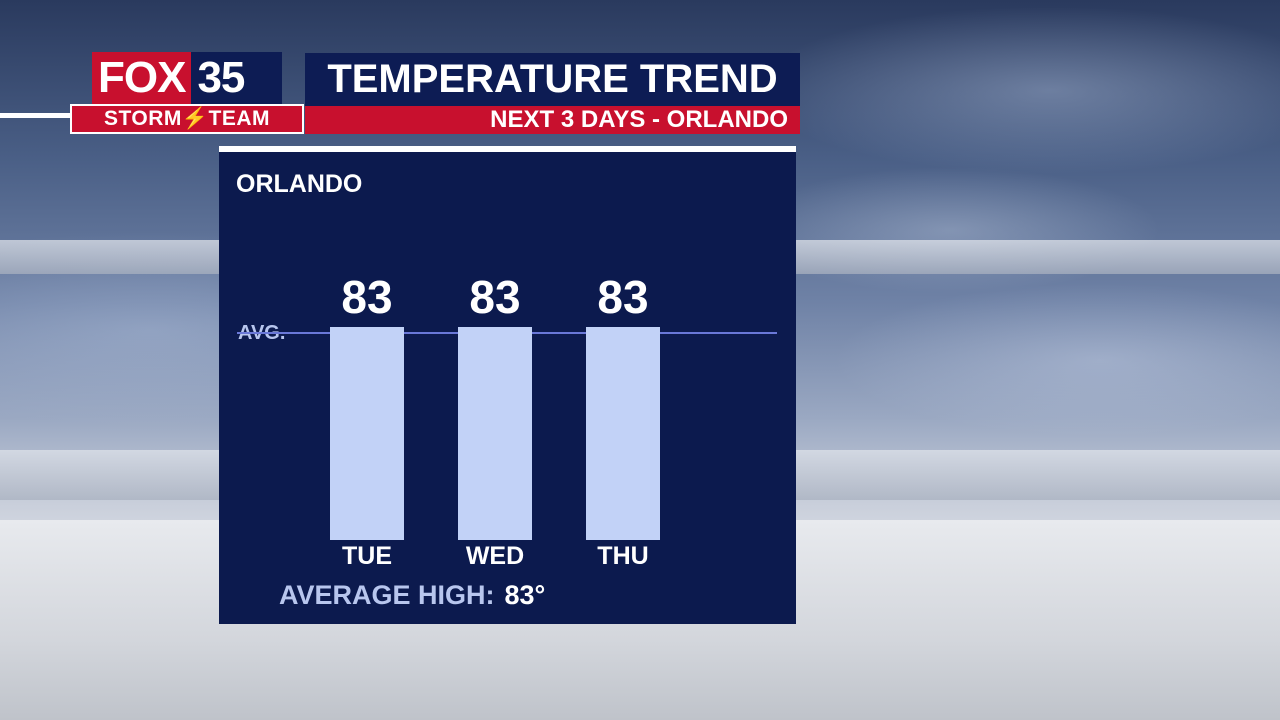 This screenshot has width=1280, height=720. What do you see at coordinates (552, 120) in the screenshot?
I see `graphic-subtitle: NEXT 3 DAYS - ORLANDO` at bounding box center [552, 120].